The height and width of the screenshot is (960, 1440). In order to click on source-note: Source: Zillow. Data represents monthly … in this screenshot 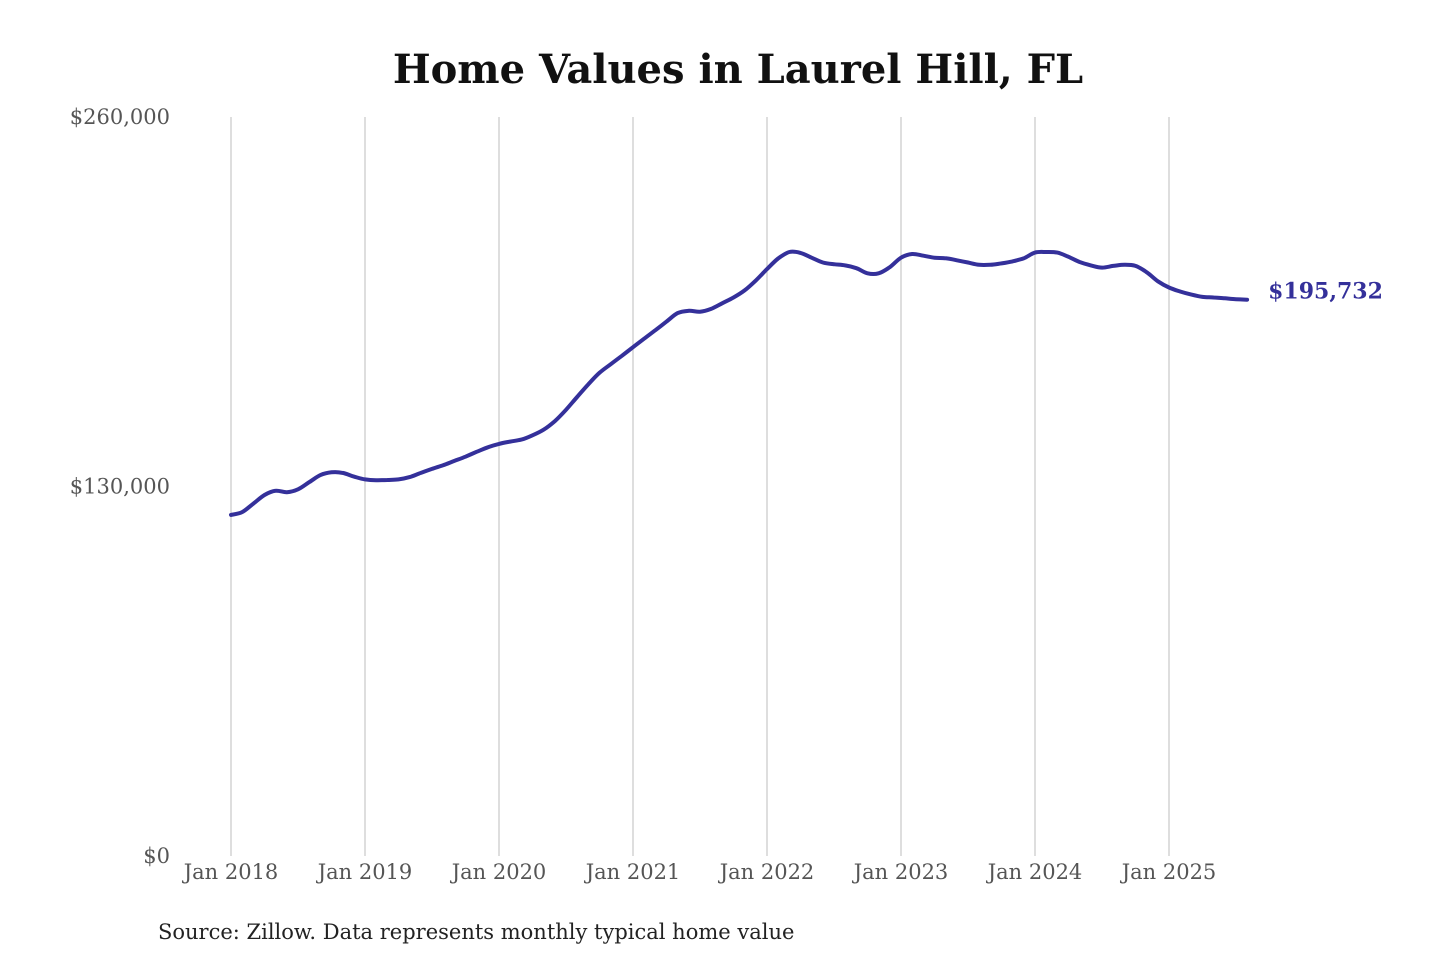, I will do `click(476, 932)`.